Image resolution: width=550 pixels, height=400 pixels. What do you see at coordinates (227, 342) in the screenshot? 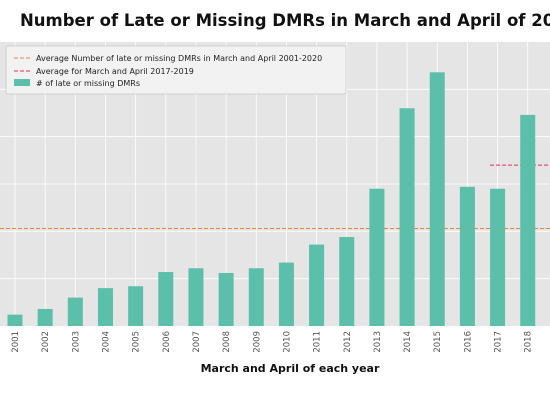
I see `x-tick-2008: 2008` at bounding box center [227, 342].